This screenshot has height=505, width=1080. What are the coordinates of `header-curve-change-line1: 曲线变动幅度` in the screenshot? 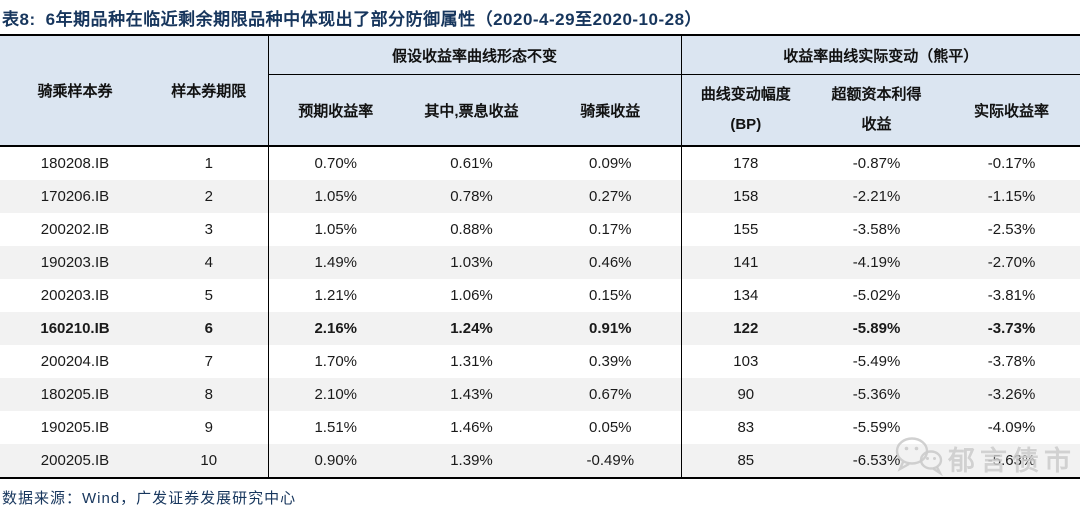 It's located at (745, 94).